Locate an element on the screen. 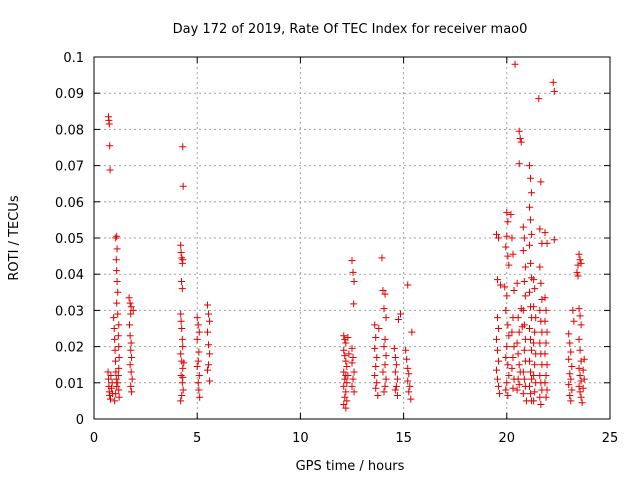 Image resolution: width=640 pixels, height=480 pixels. y-tick-label: 0.05 is located at coordinates (69, 239).